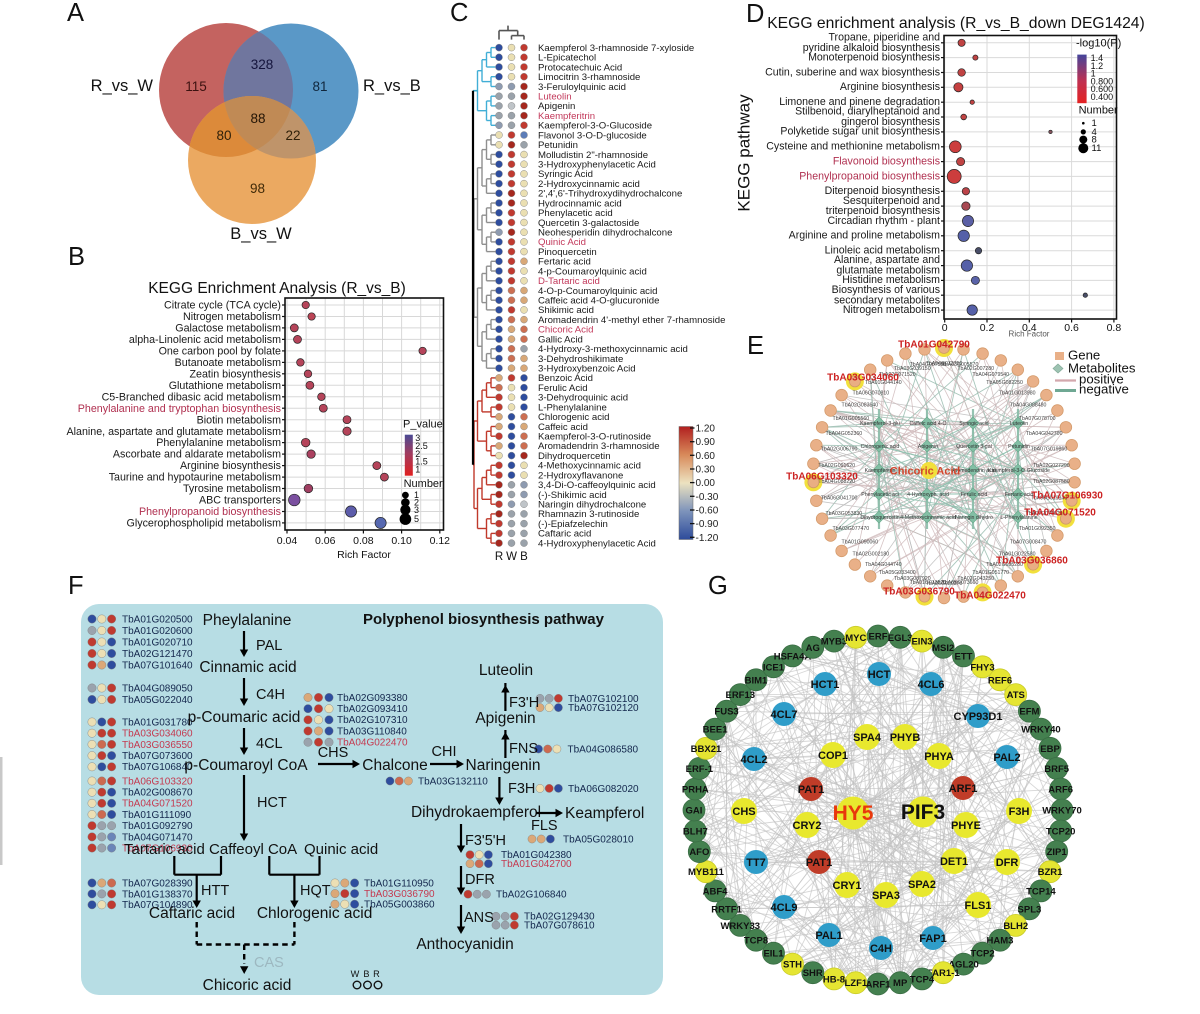 The image size is (1200, 1014). What do you see at coordinates (934, 345) in the screenshot?
I see `svg-text: TbA01G042790` at bounding box center [934, 345].